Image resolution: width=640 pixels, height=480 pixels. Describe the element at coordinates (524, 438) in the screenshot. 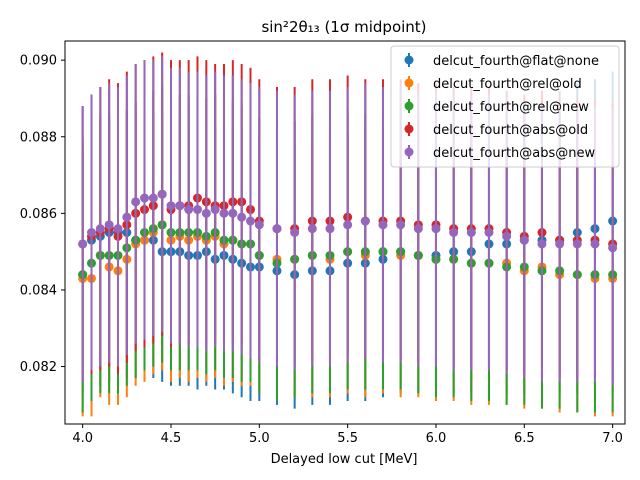

I see `x-tick-label: 6.5` at that location.